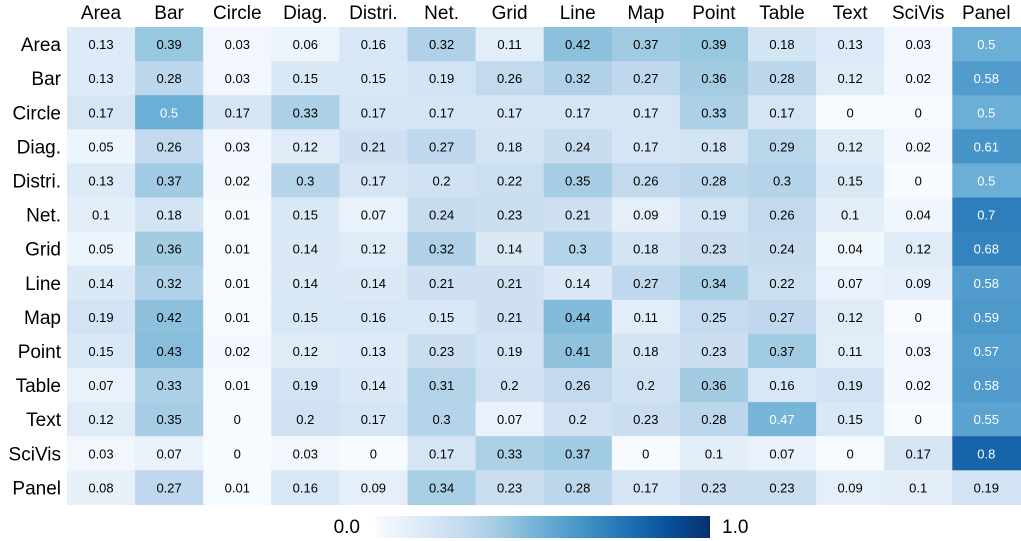 The height and width of the screenshot is (541, 1021). I want to click on colorbar-min-label: 0.0, so click(347, 527).